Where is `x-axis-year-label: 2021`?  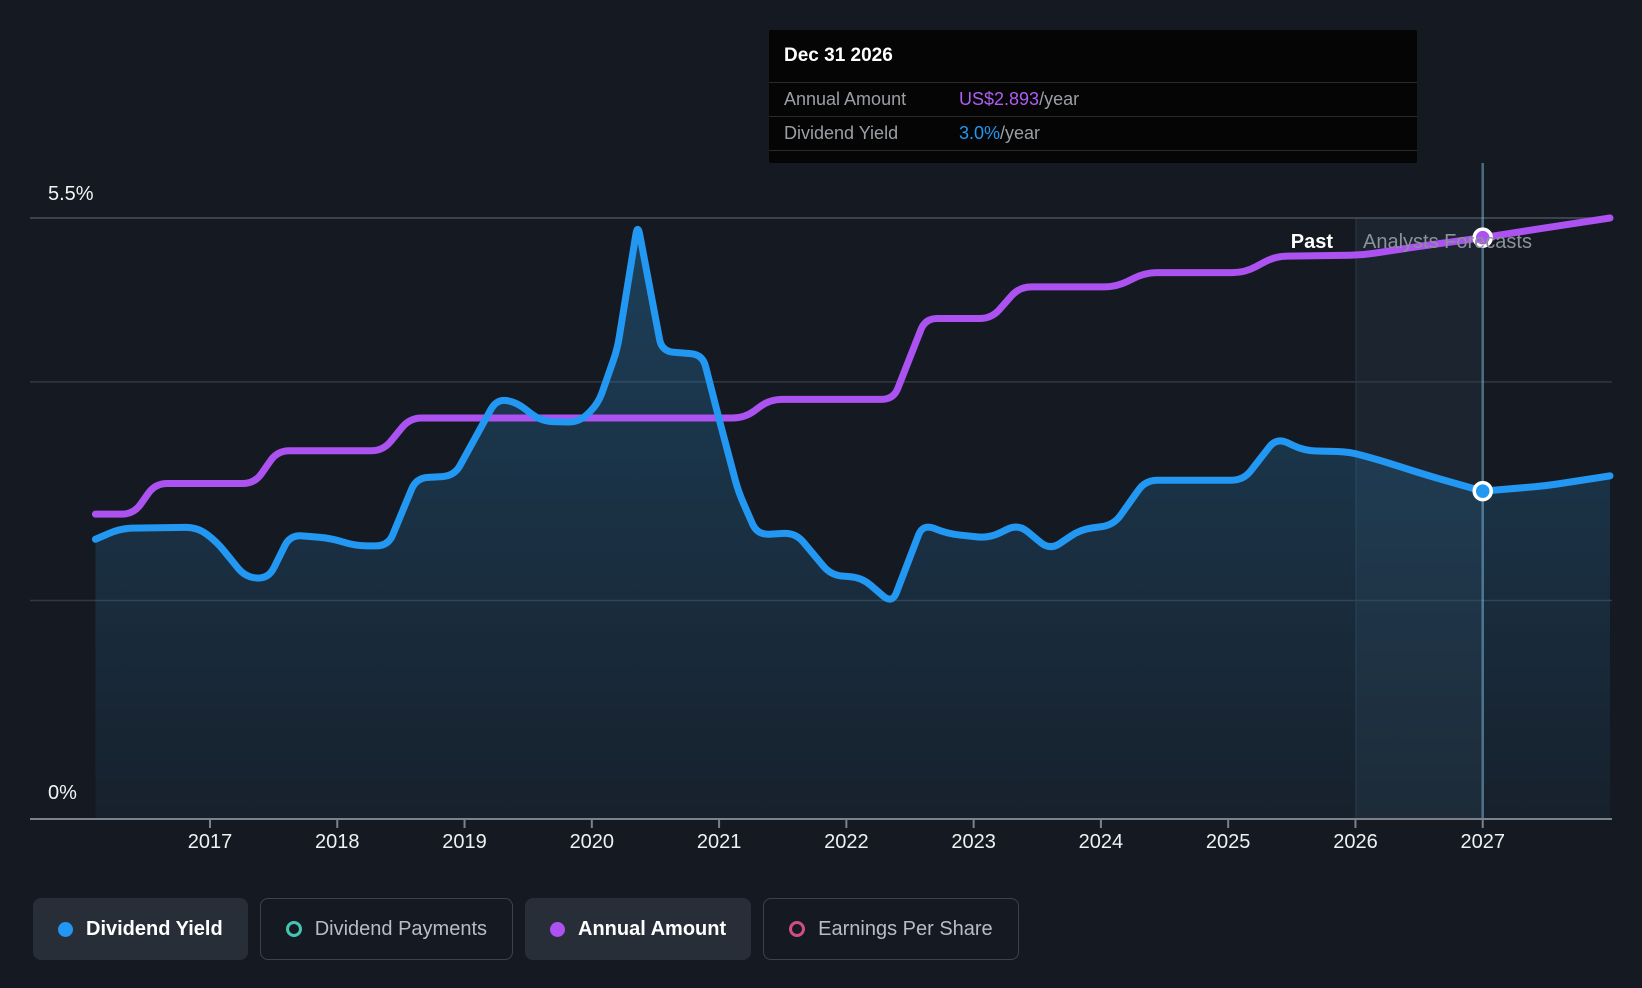 x-axis-year-label: 2021 is located at coordinates (719, 842).